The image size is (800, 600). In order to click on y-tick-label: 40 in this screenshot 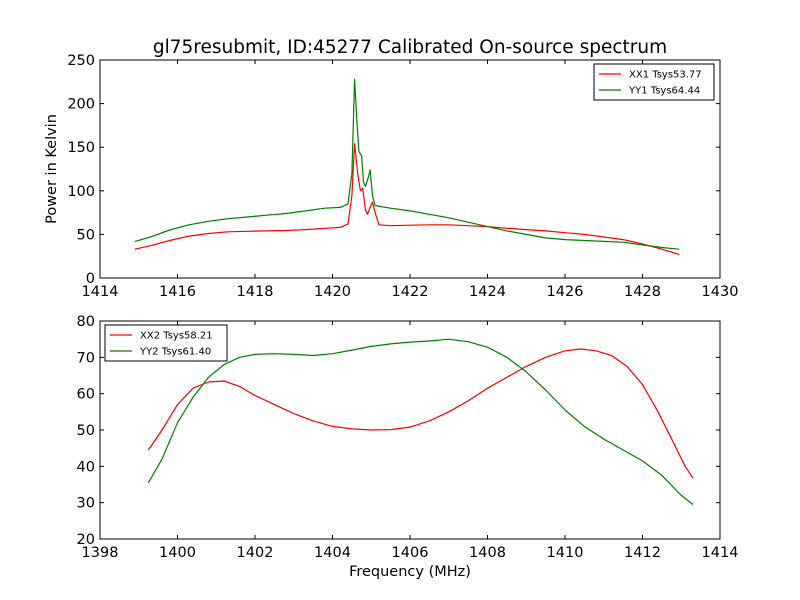, I will do `click(86, 467)`.